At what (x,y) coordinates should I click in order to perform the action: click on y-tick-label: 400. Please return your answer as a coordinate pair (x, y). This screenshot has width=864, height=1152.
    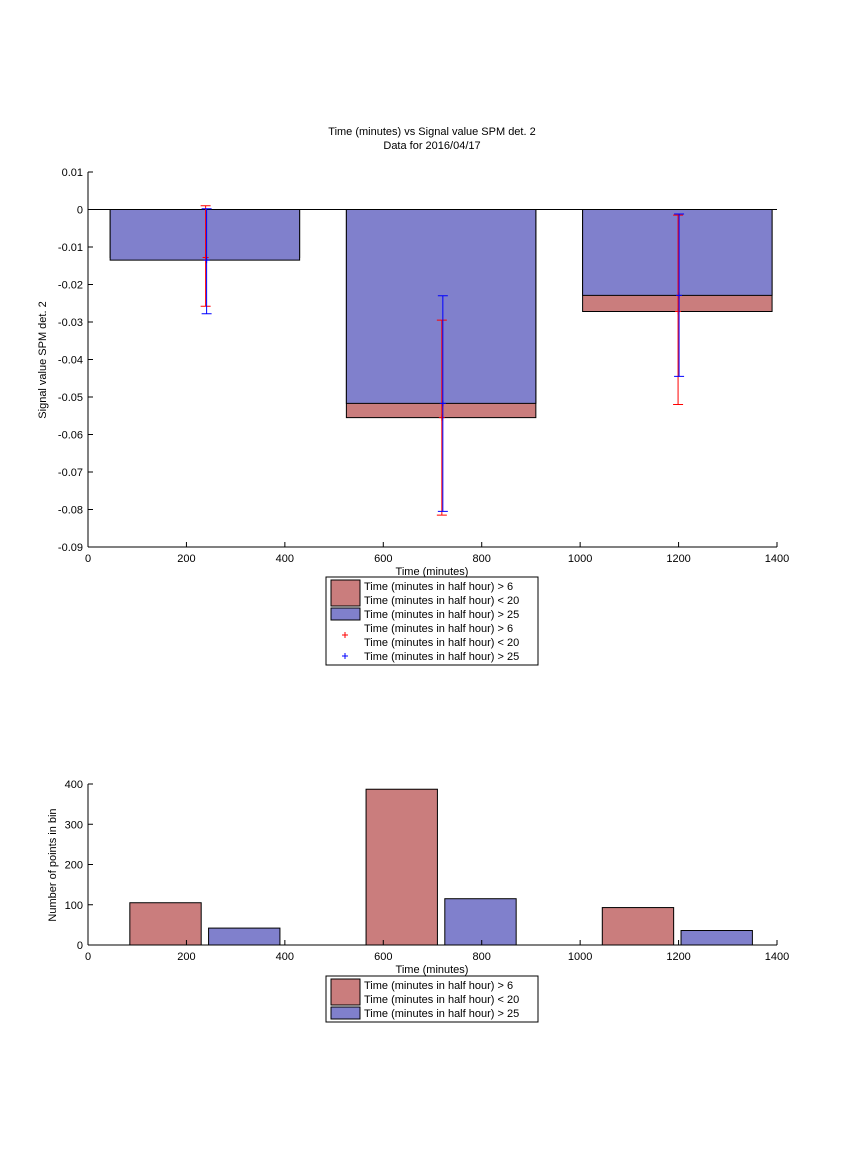
    Looking at the image, I should click on (74, 785).